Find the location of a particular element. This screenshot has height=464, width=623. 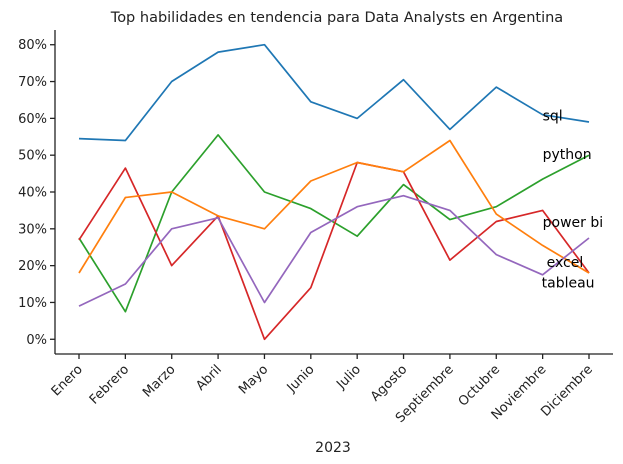

x-tick-label: Marzo is located at coordinates (159, 381).